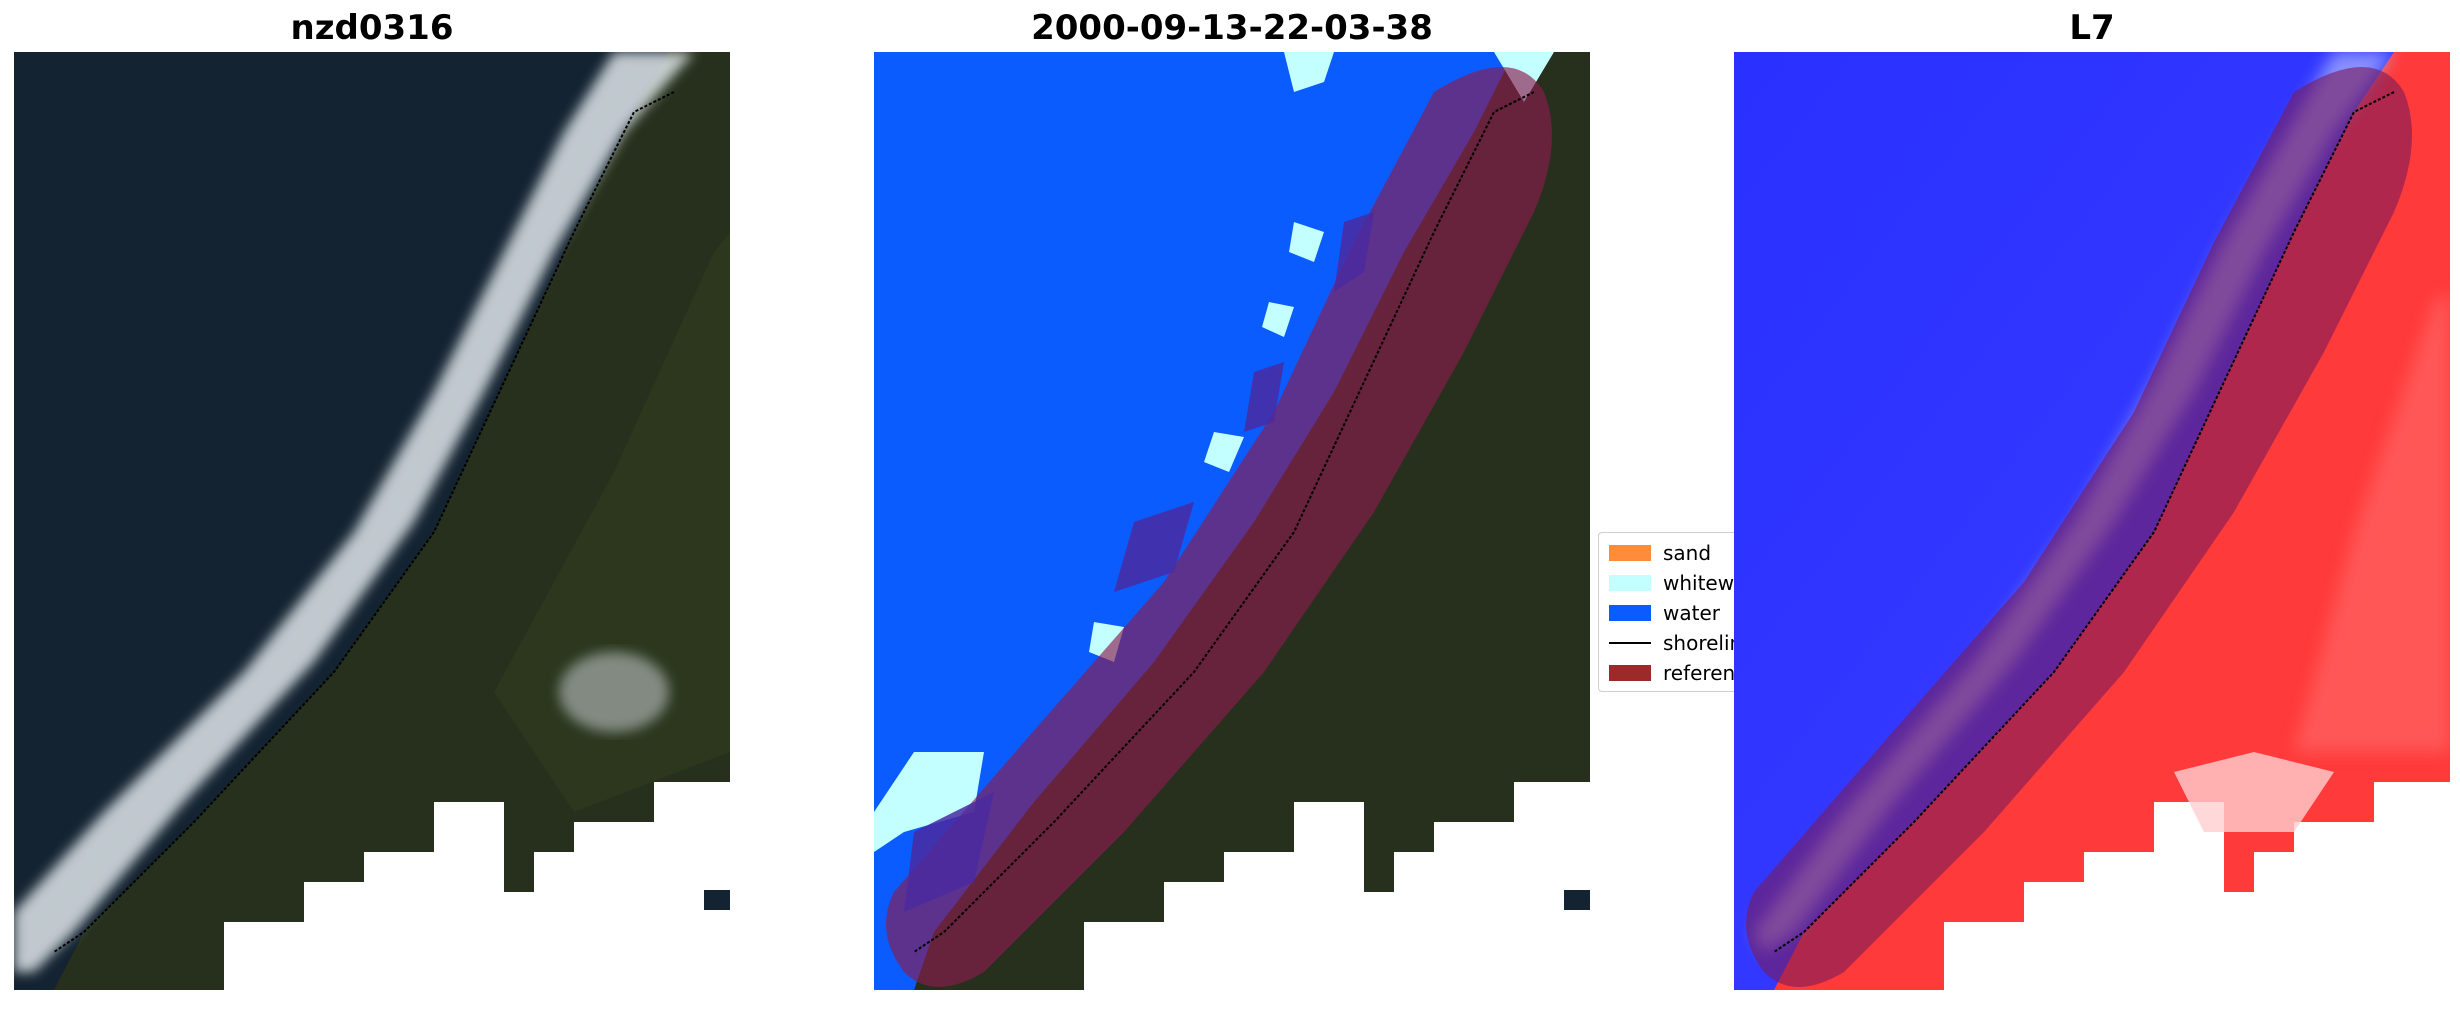 The height and width of the screenshot is (1009, 2460). Describe the element at coordinates (1630, 613) in the screenshot. I see `legend-swatch-water` at that location.